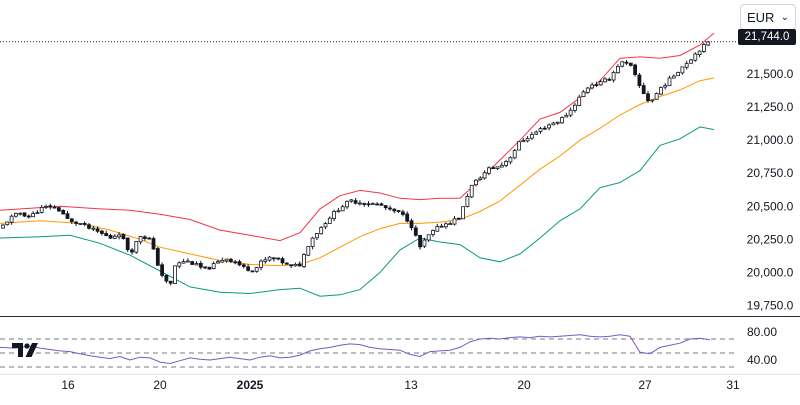  Describe the element at coordinates (770, 239) in the screenshot. I see `price-axis-label: 20,250.0` at that location.